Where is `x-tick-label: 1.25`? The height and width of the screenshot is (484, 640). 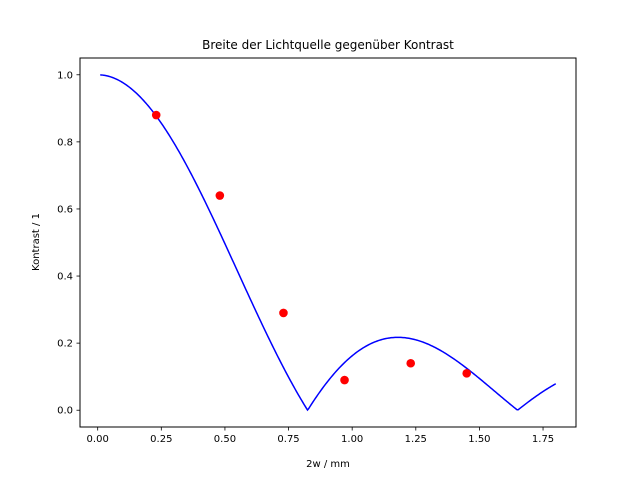 x-tick-label: 1.25 is located at coordinates (416, 439).